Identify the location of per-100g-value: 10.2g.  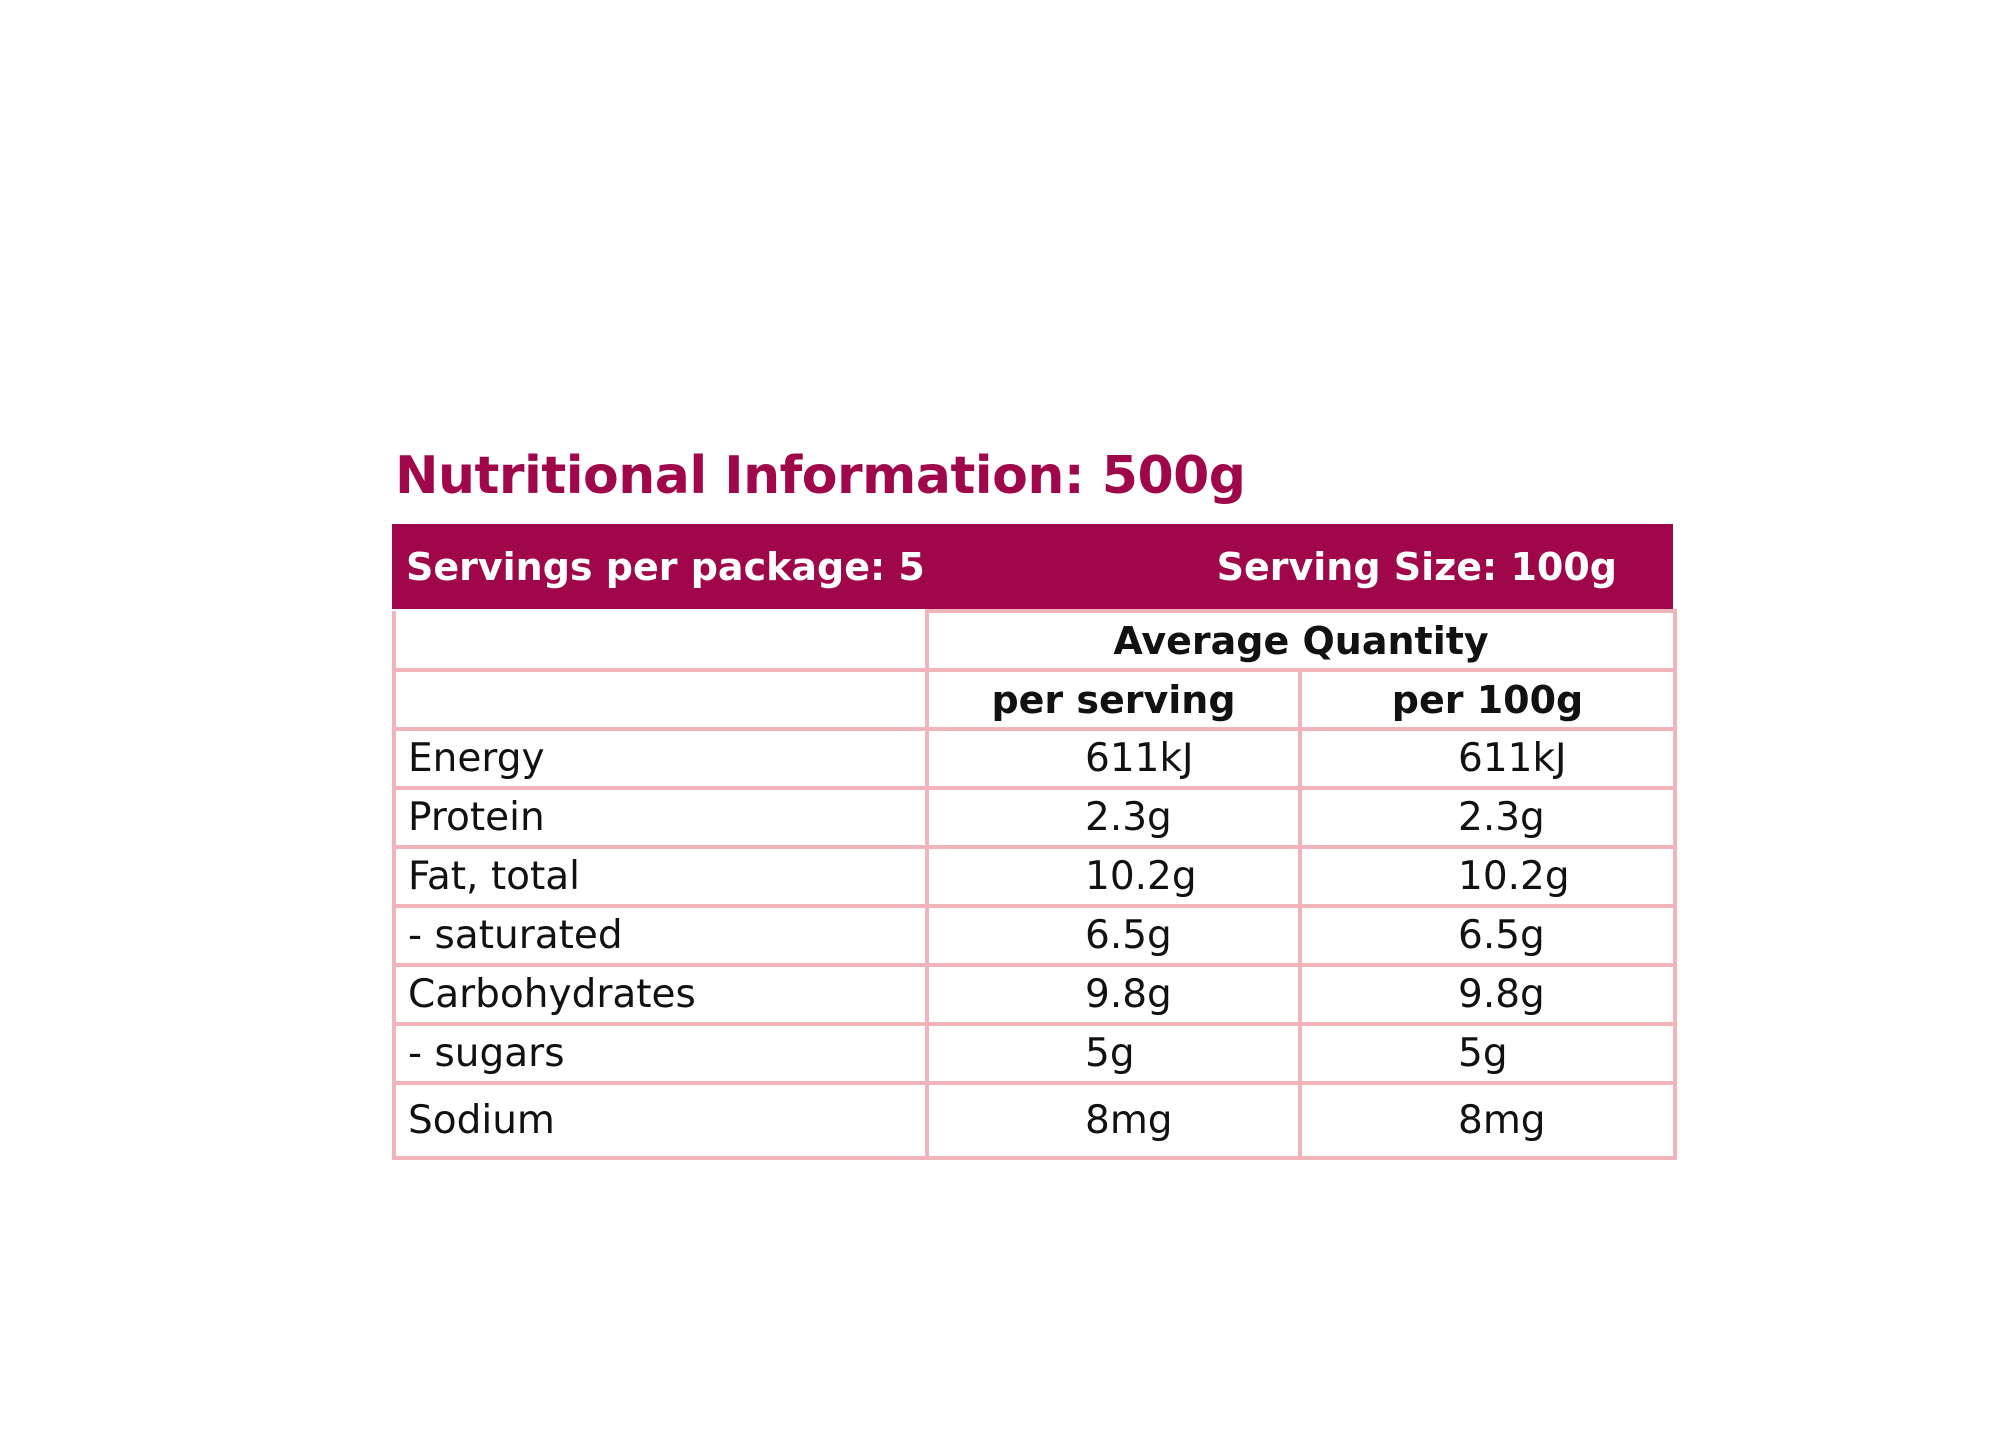
(1487, 876).